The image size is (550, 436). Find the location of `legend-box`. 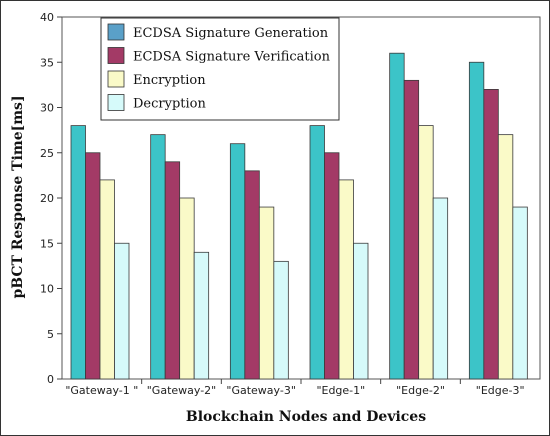

legend-box is located at coordinates (220, 69).